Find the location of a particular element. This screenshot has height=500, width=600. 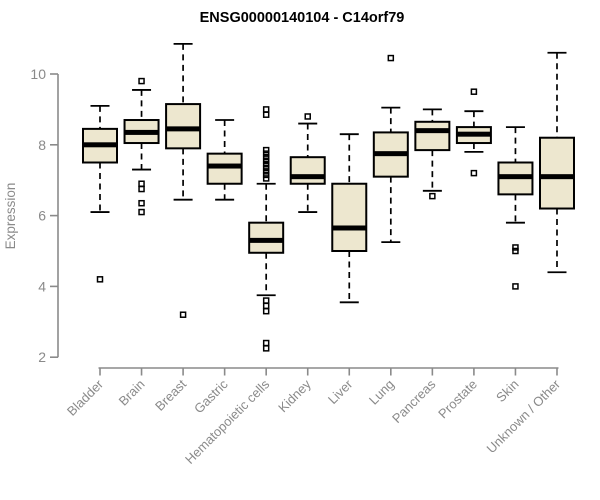

box-hematopoietic-cells is located at coordinates (266, 237).